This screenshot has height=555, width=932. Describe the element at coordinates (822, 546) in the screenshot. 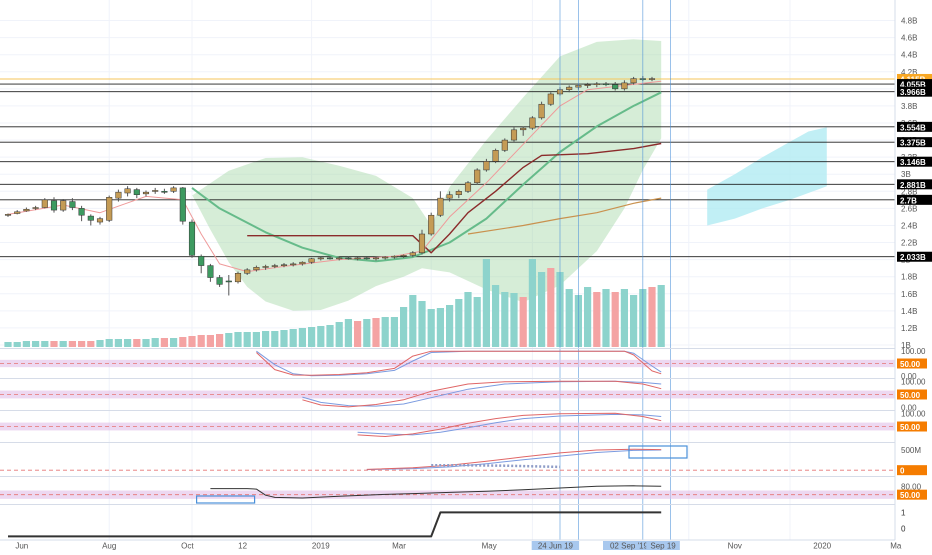

I see `time-tick-label: 2020` at that location.